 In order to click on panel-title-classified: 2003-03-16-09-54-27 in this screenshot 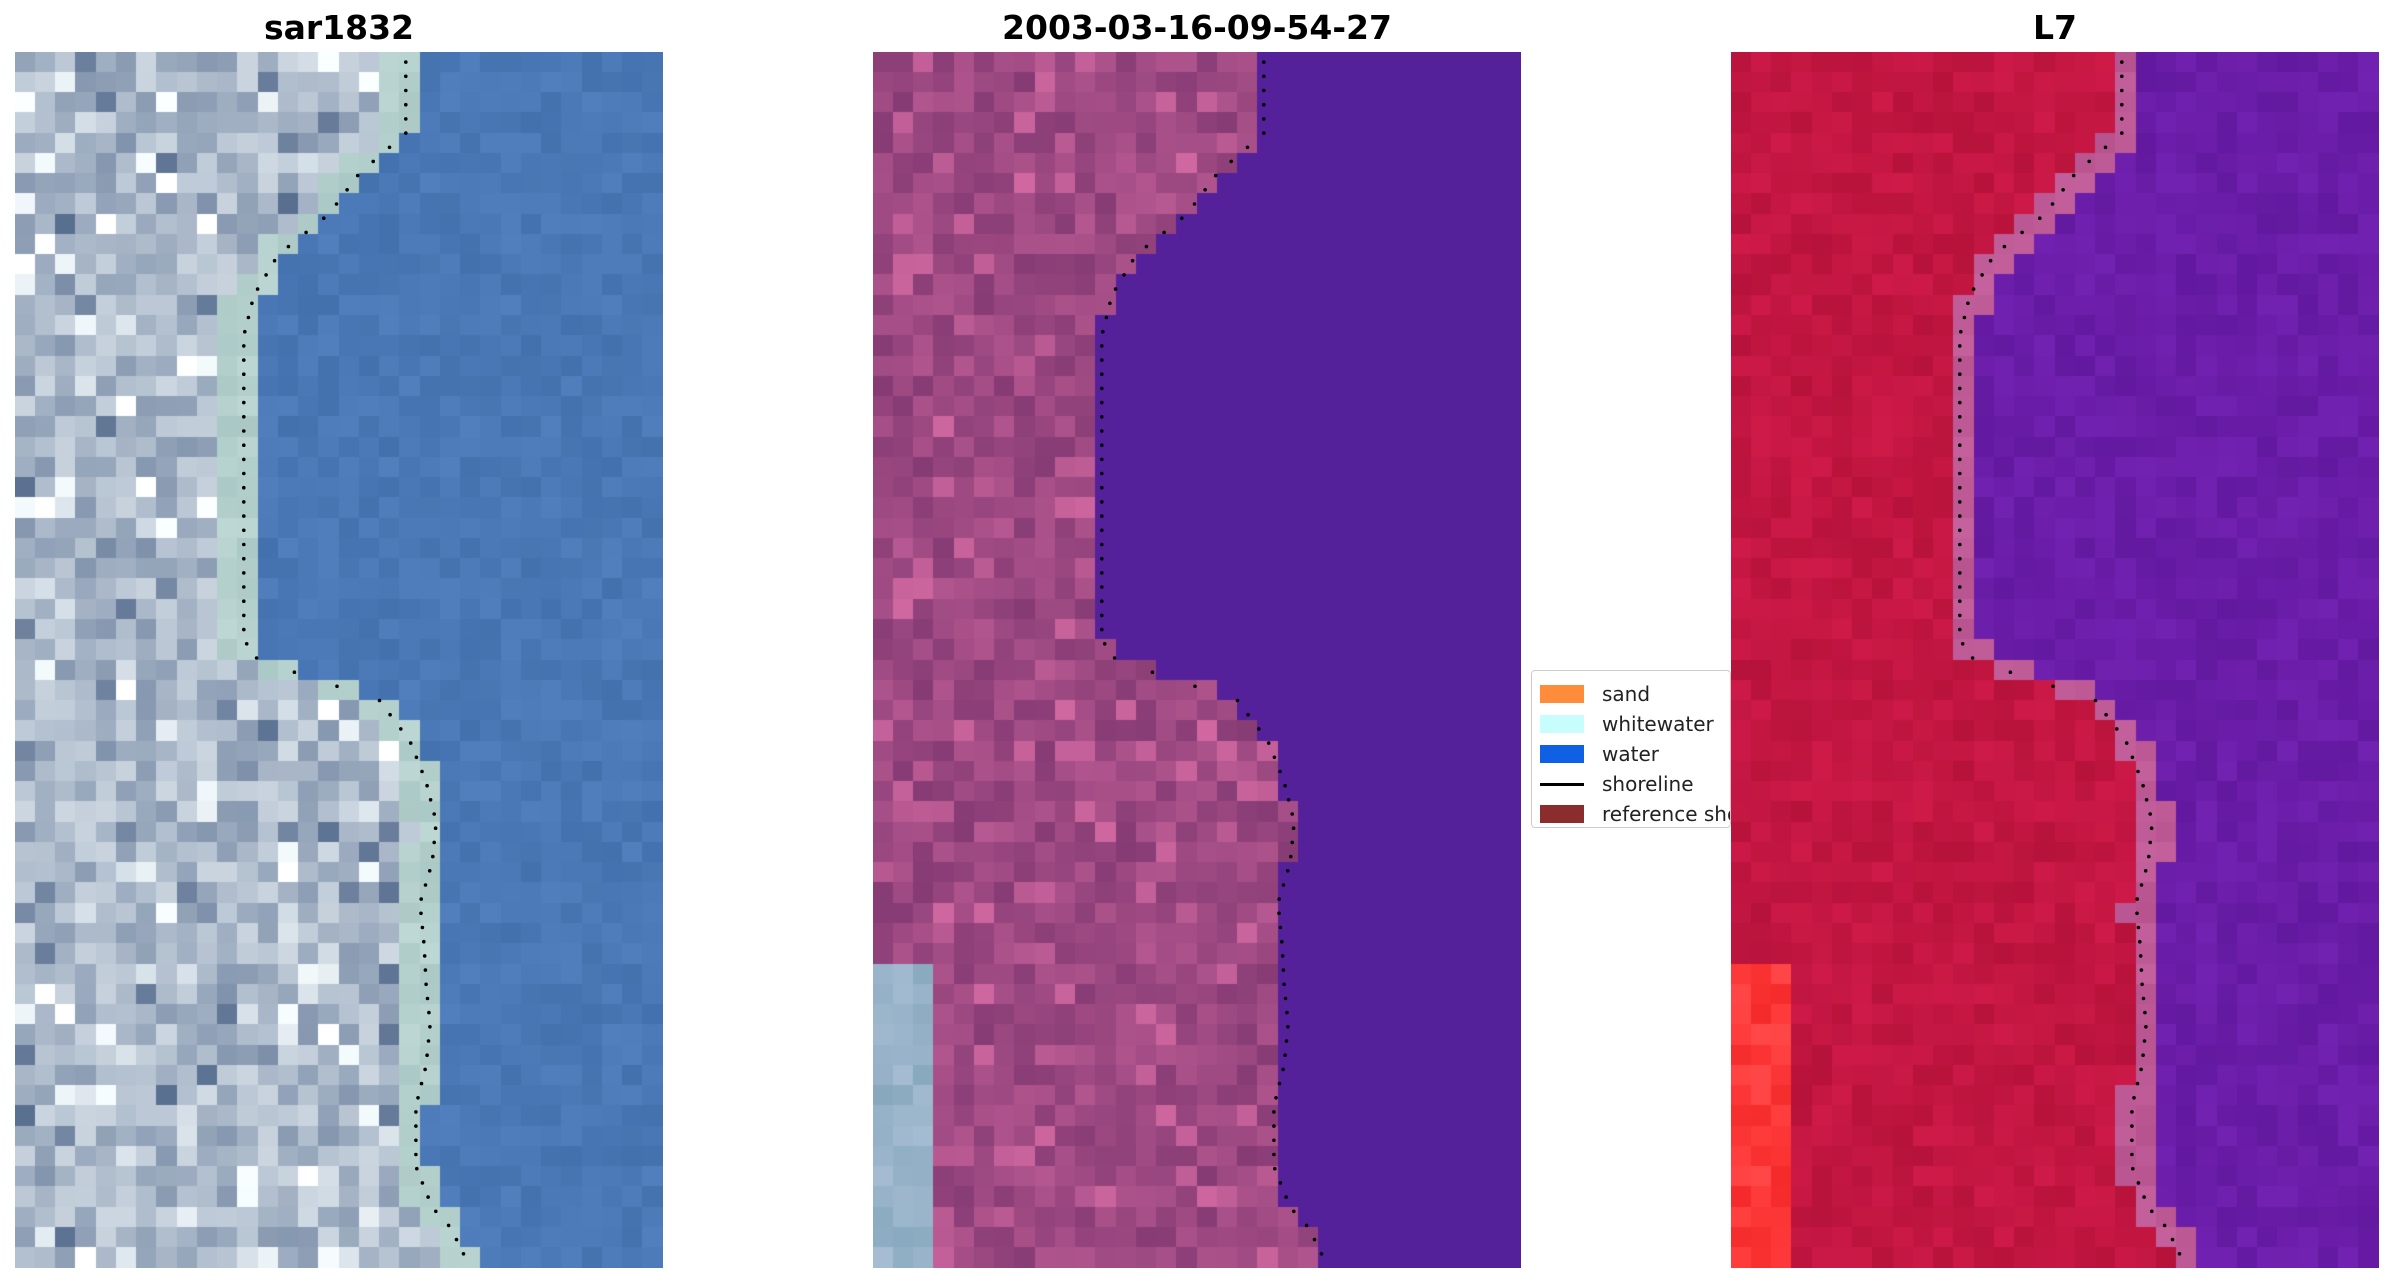, I will do `click(1197, 27)`.